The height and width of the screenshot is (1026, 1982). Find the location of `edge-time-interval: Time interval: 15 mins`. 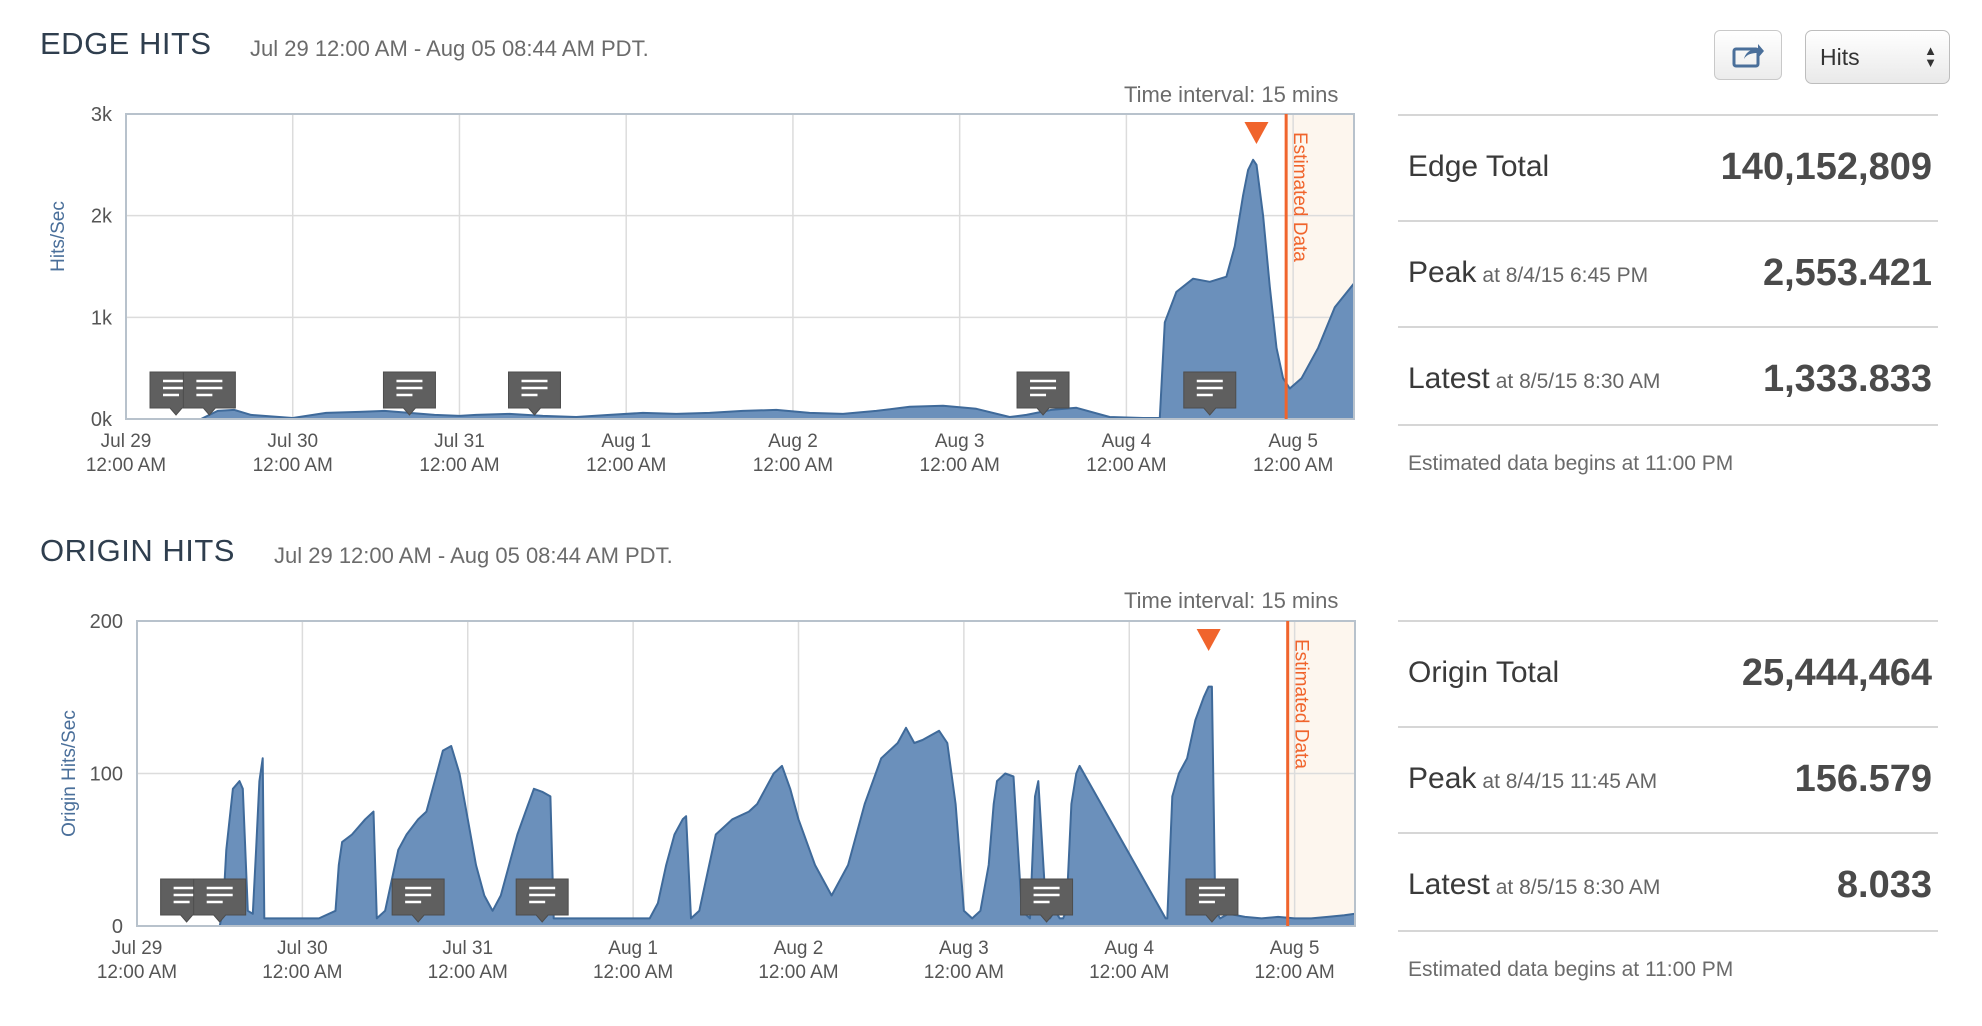

edge-time-interval: Time interval: 15 mins is located at coordinates (1231, 94).